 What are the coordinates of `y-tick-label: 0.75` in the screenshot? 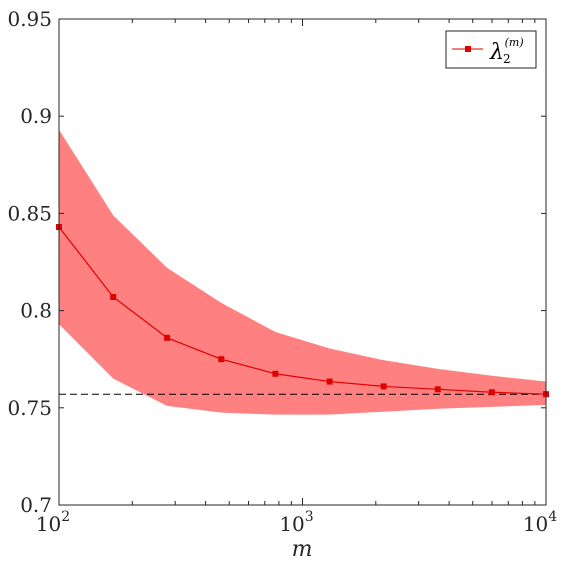 It's located at (29, 408).